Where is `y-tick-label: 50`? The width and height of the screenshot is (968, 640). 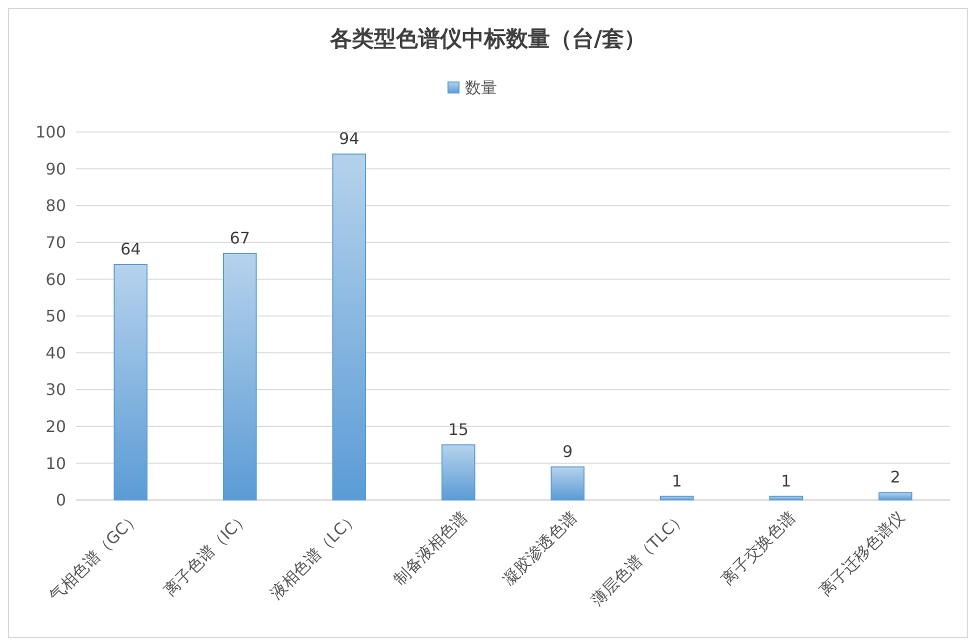 y-tick-label: 50 is located at coordinates (56, 316).